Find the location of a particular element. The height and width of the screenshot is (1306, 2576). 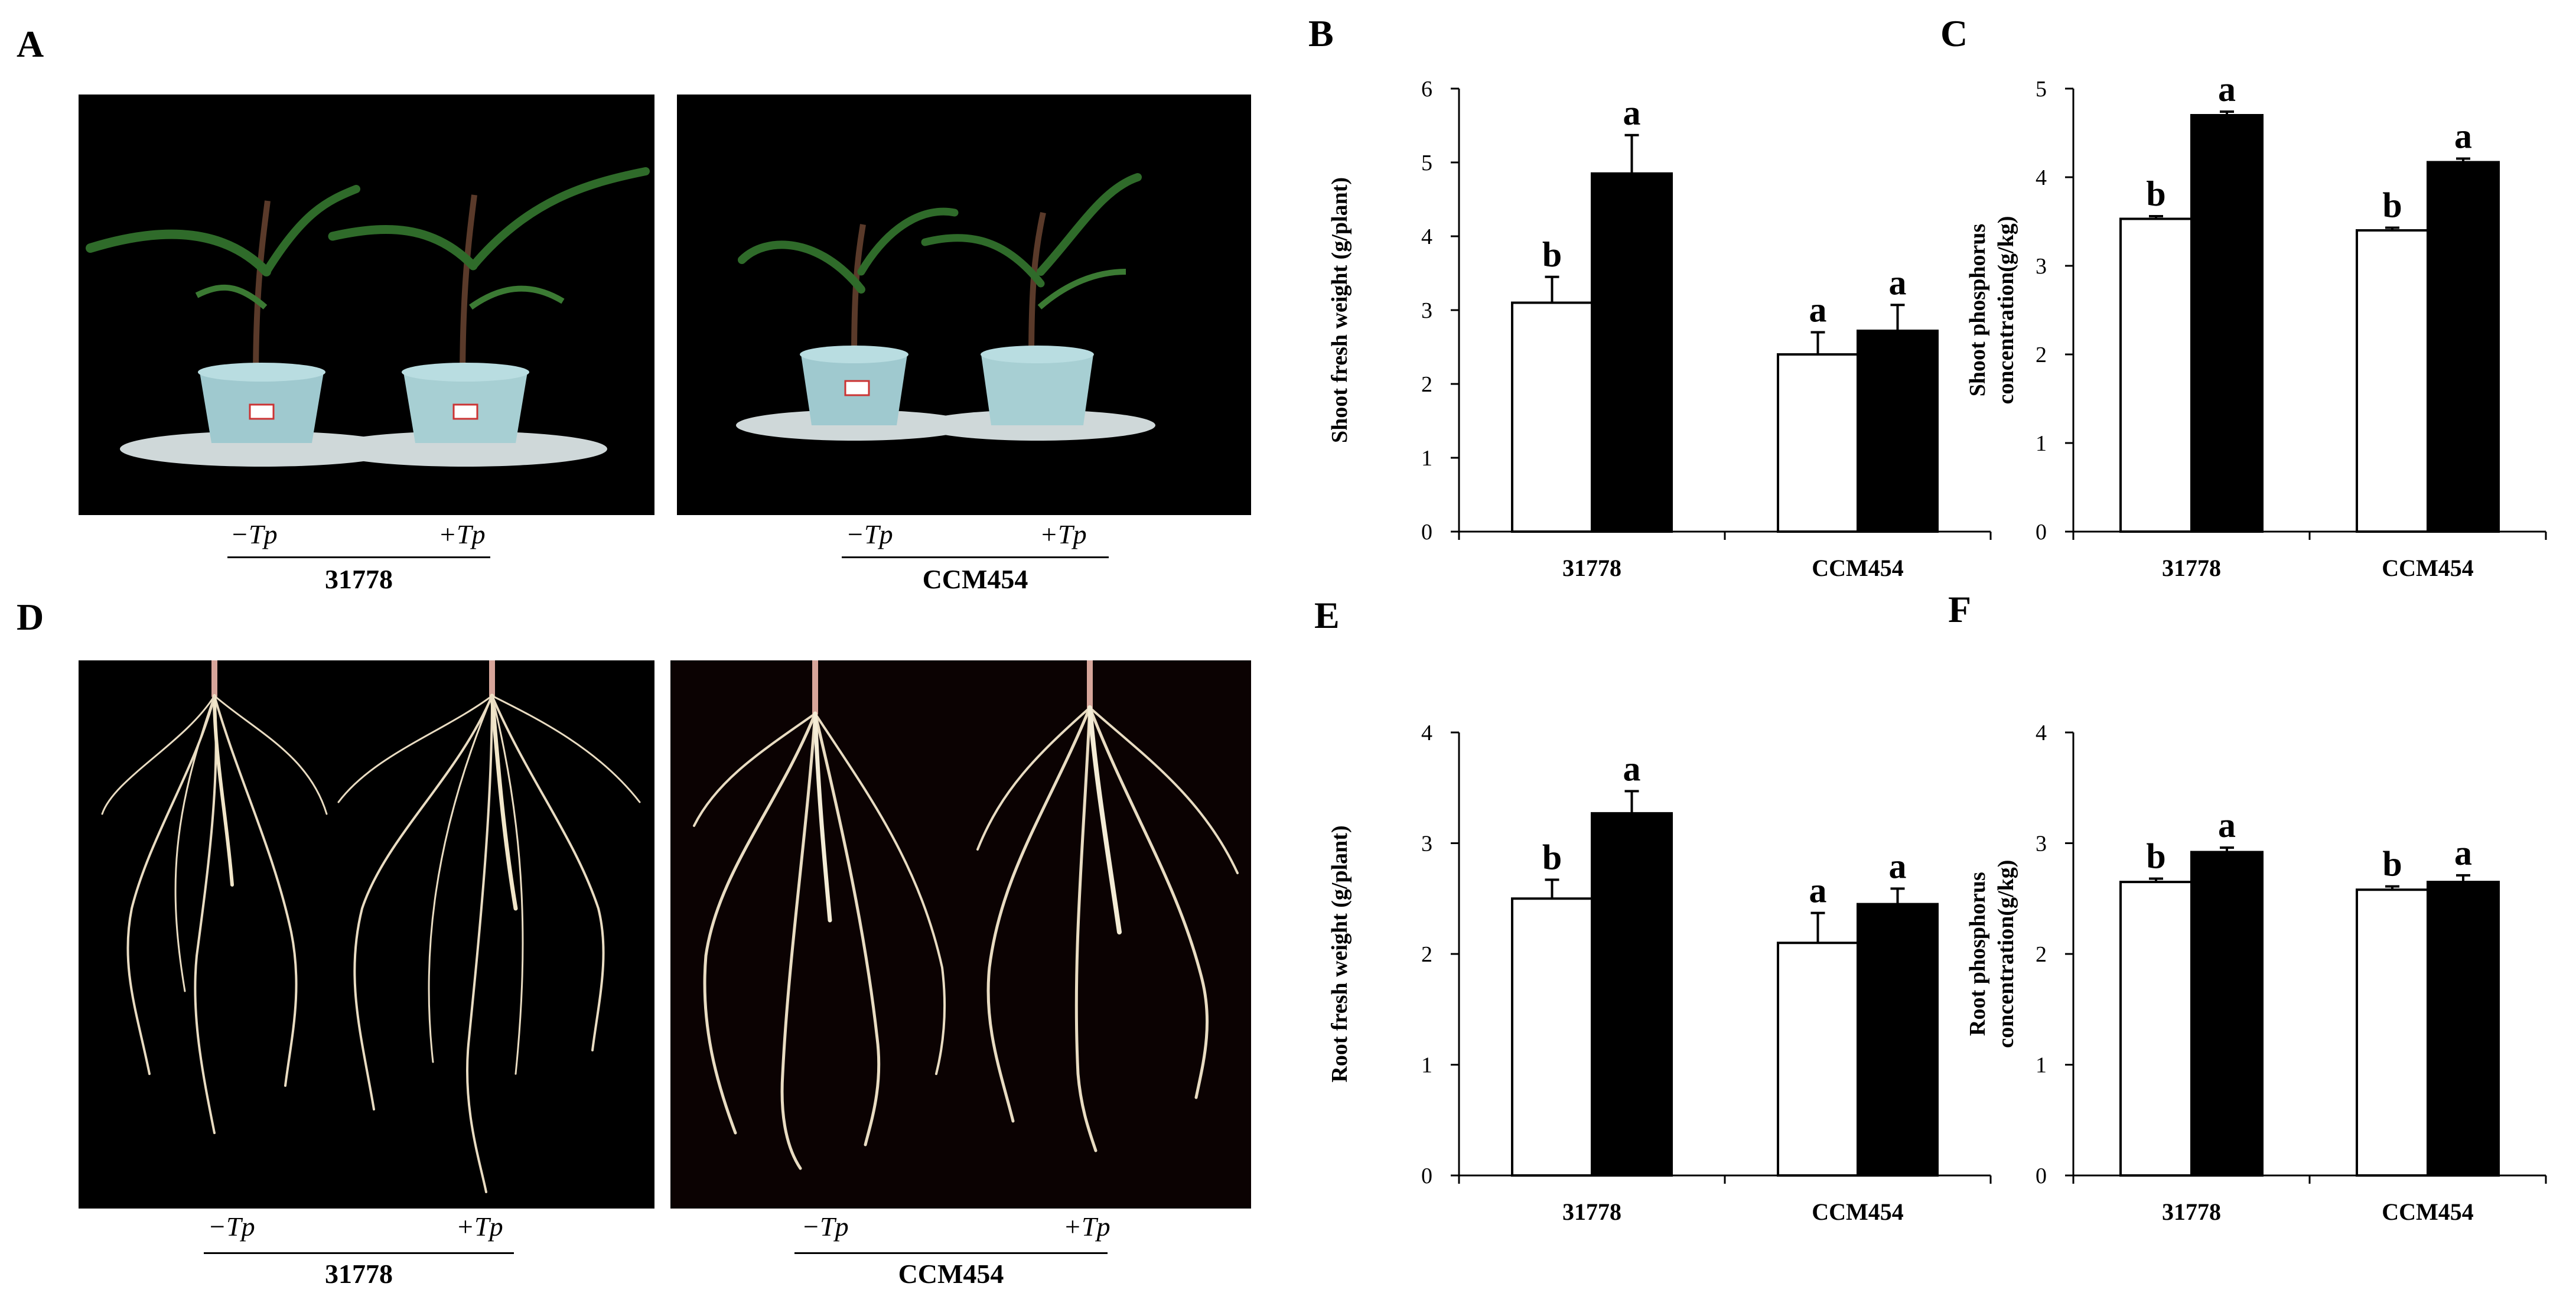

chart-c-y-tick-label: 4 is located at coordinates (2041, 177).